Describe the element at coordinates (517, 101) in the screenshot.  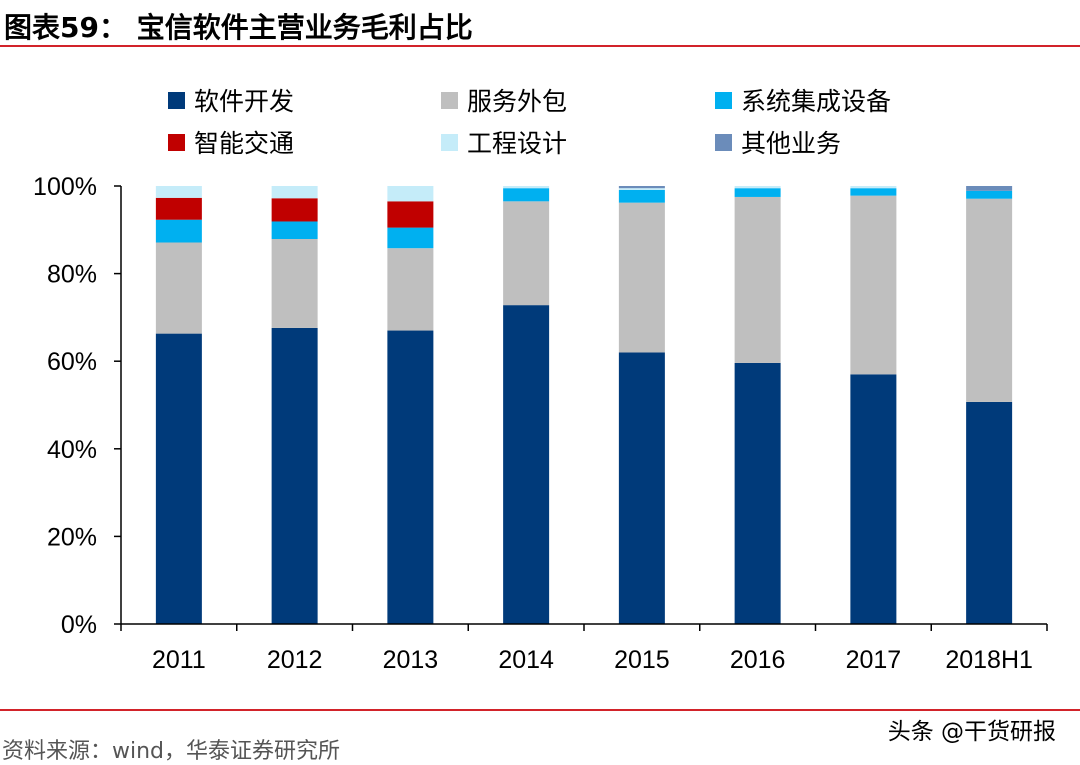
I see `legend-label: 服务外包` at that location.